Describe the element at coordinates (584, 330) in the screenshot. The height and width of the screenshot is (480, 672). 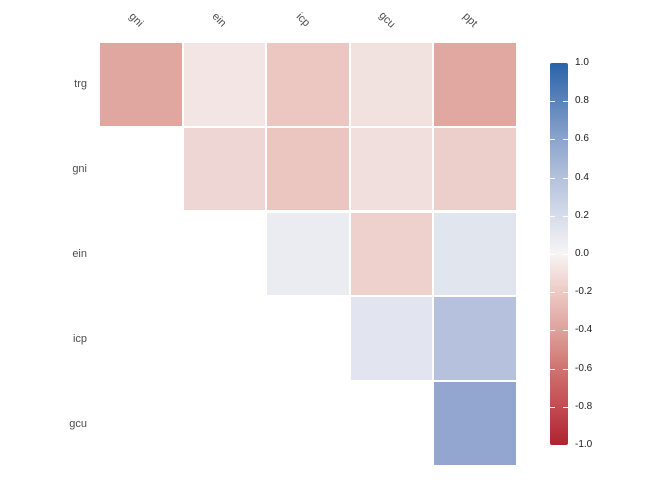
I see `colorbar-tick-label--0.4: -0.4` at that location.